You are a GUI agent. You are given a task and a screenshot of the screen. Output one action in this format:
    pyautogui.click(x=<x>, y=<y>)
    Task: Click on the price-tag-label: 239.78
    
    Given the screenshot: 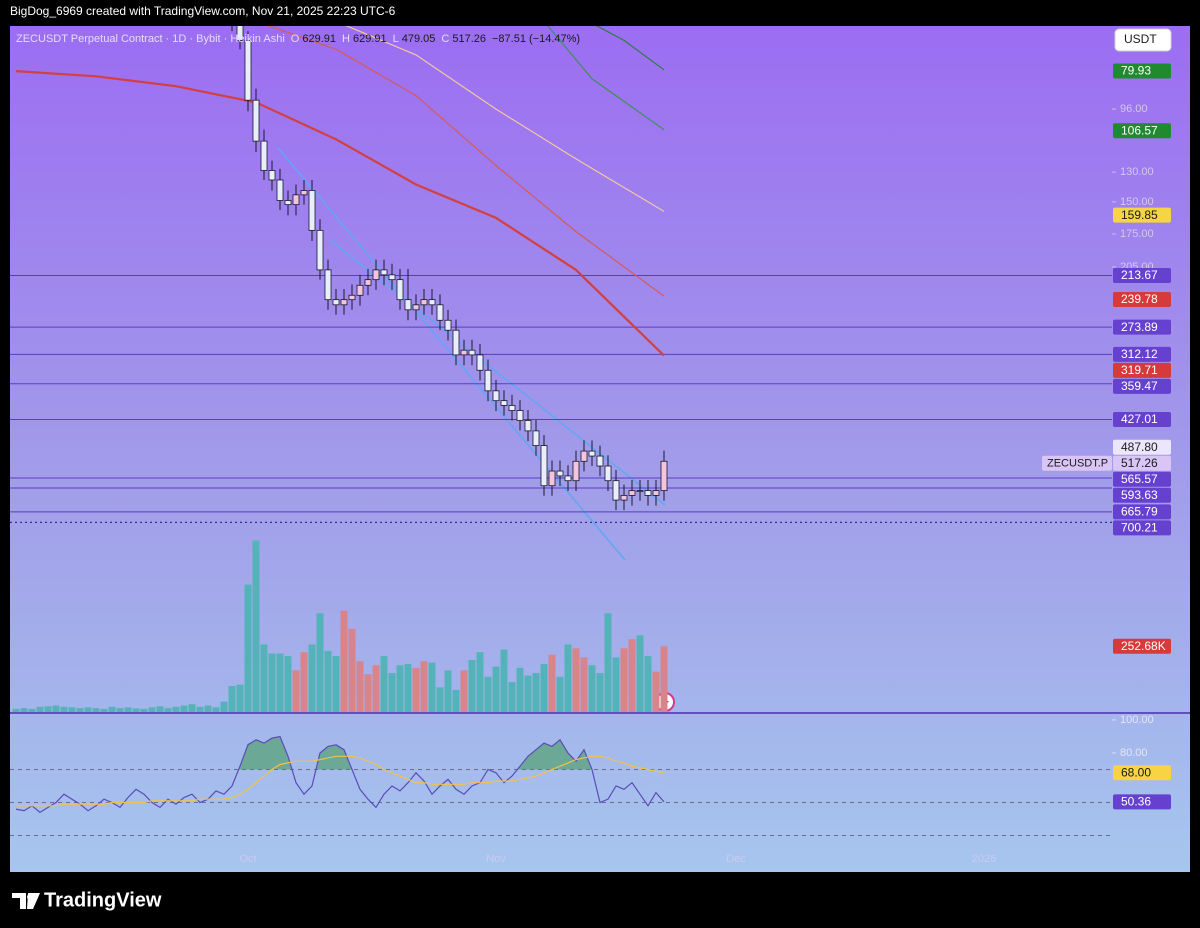 What is the action you would take?
    pyautogui.click(x=1139, y=299)
    